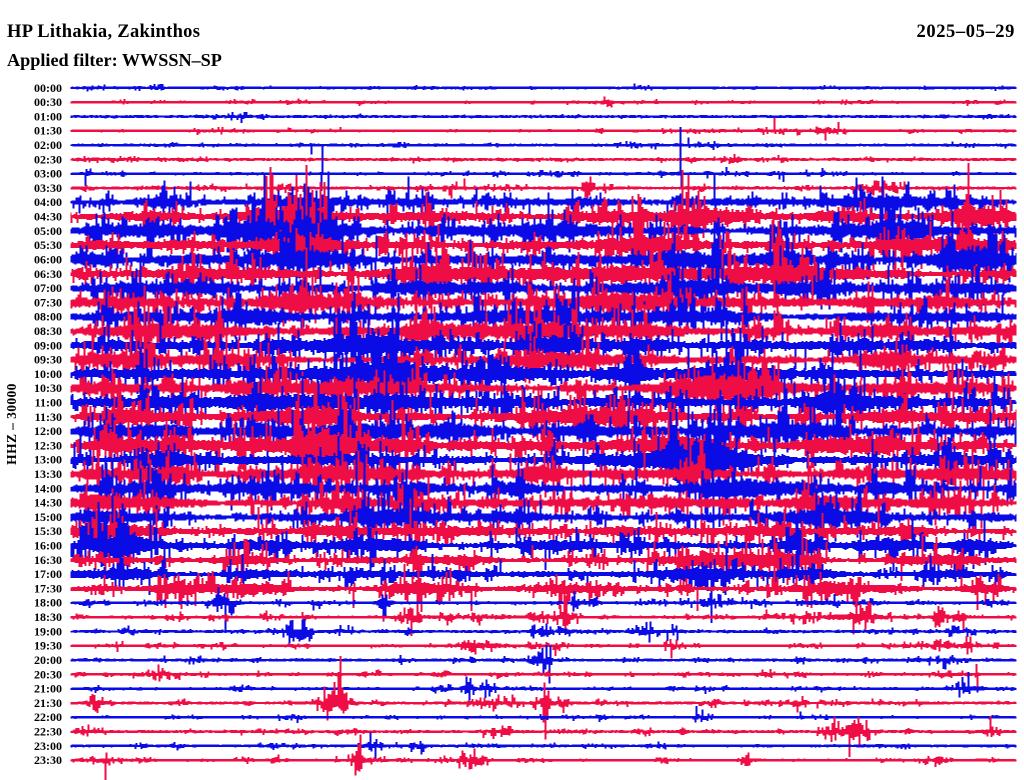  Describe the element at coordinates (48, 588) in the screenshot. I see `svg-text: 17:30` at that location.